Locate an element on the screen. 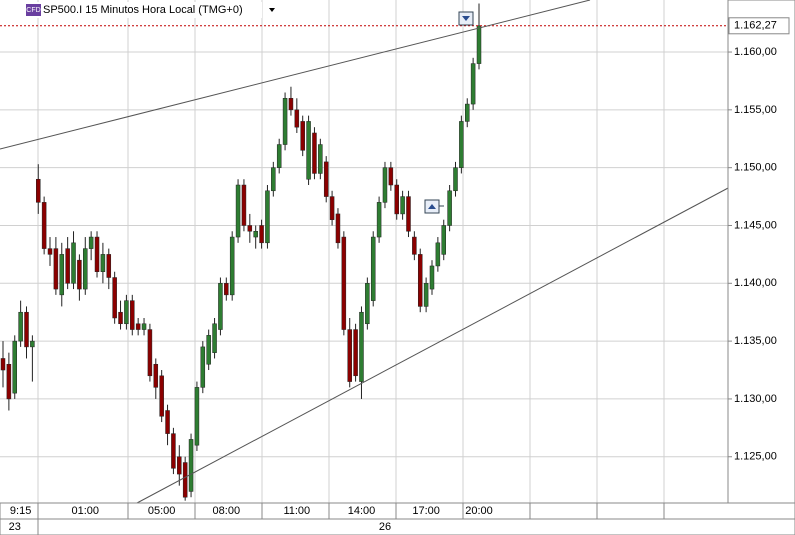  badge-text: CFD is located at coordinates (33, 10).